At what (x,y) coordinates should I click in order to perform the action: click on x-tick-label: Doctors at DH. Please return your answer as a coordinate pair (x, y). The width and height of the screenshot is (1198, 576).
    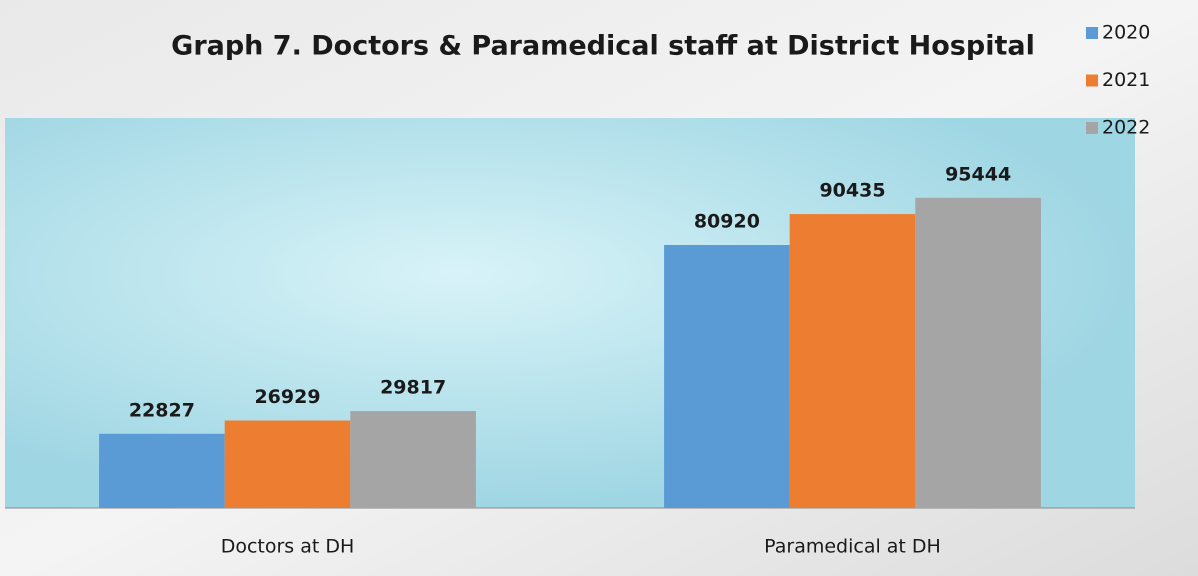
    Looking at the image, I should click on (288, 547).